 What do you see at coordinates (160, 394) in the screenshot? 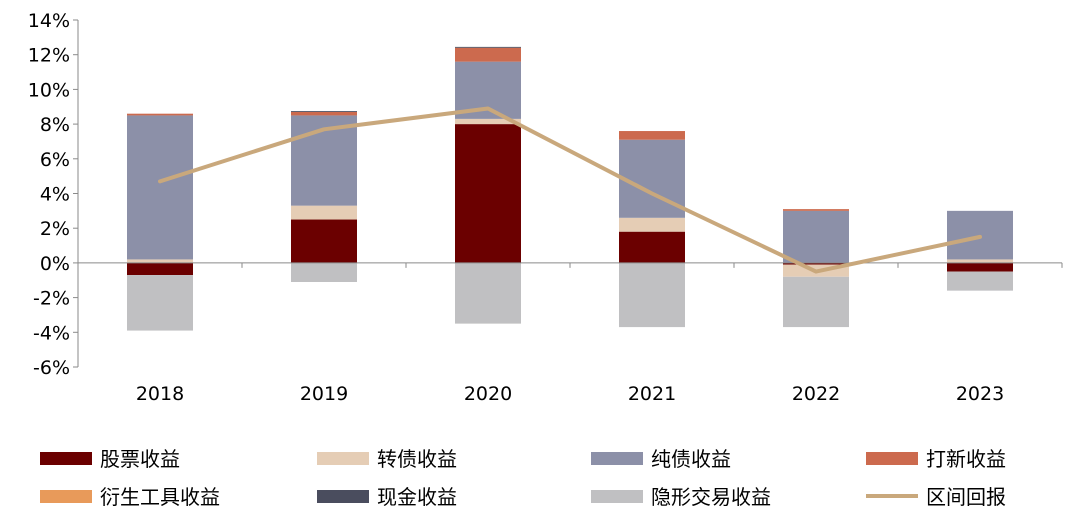
I see `x-tick-label: 2018` at bounding box center [160, 394].